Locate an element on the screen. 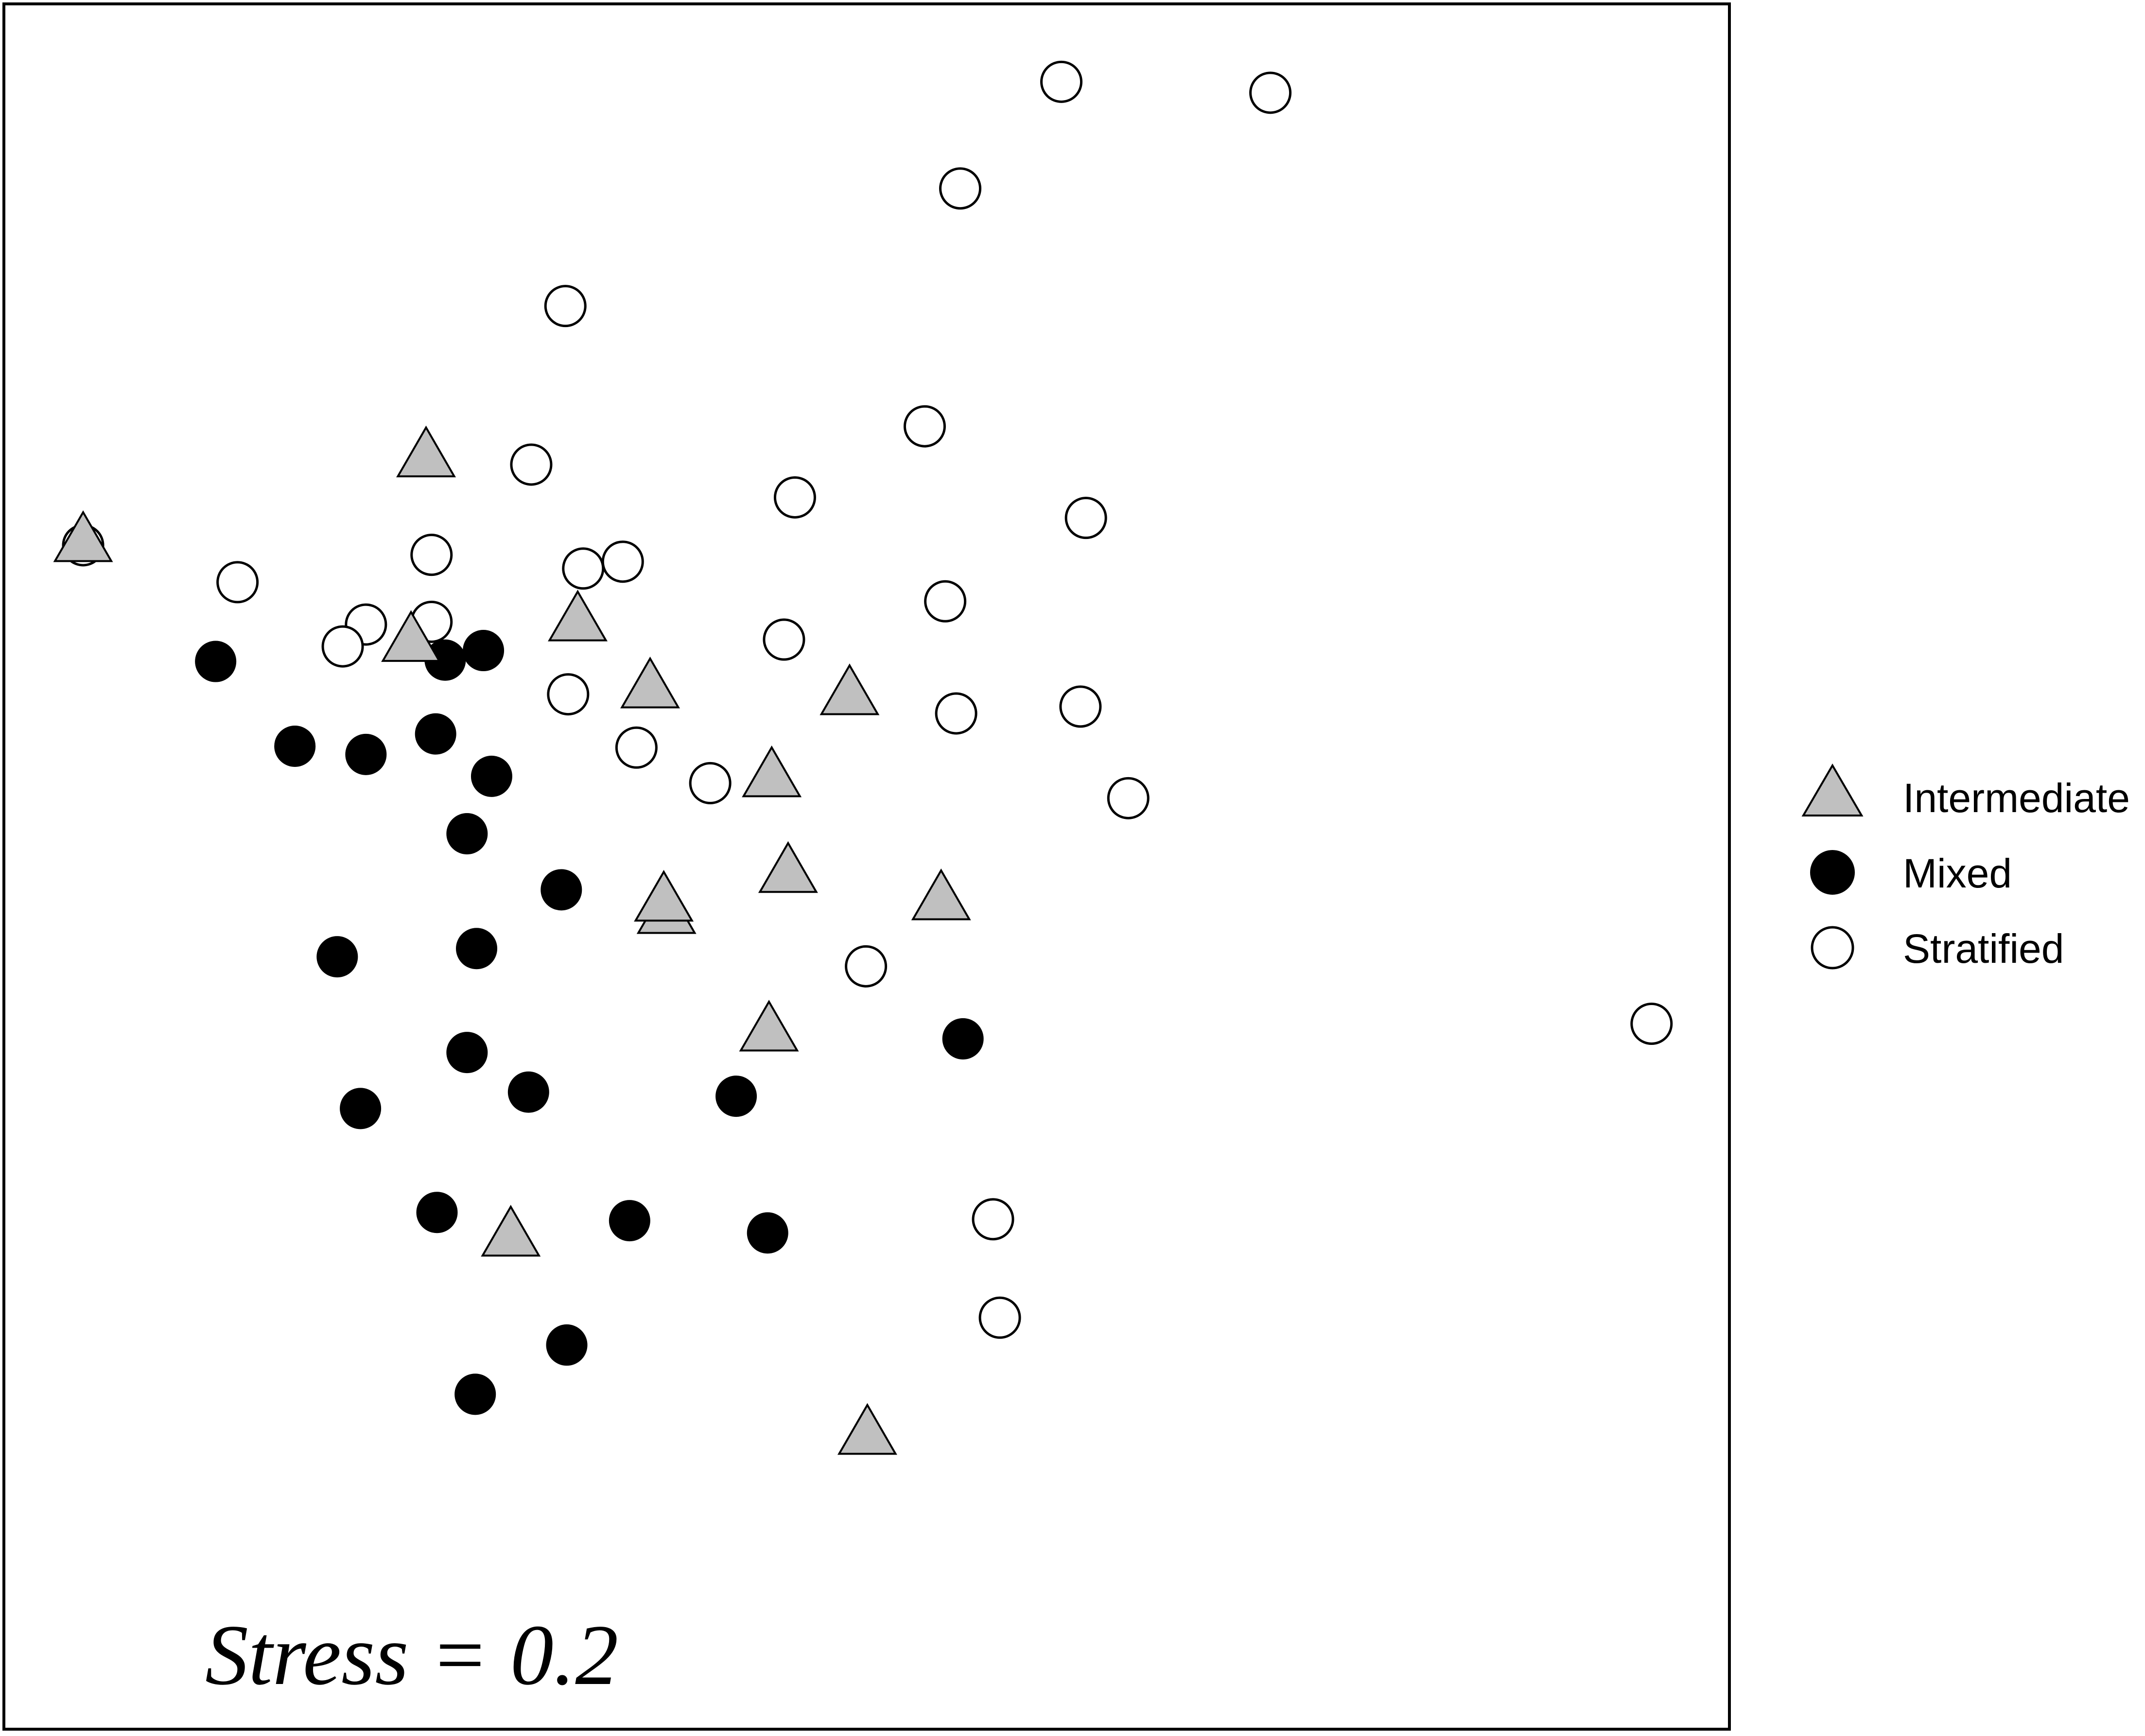 The width and height of the screenshot is (2145, 1736). legend-item-stratified: Stratified is located at coordinates (1968, 952).